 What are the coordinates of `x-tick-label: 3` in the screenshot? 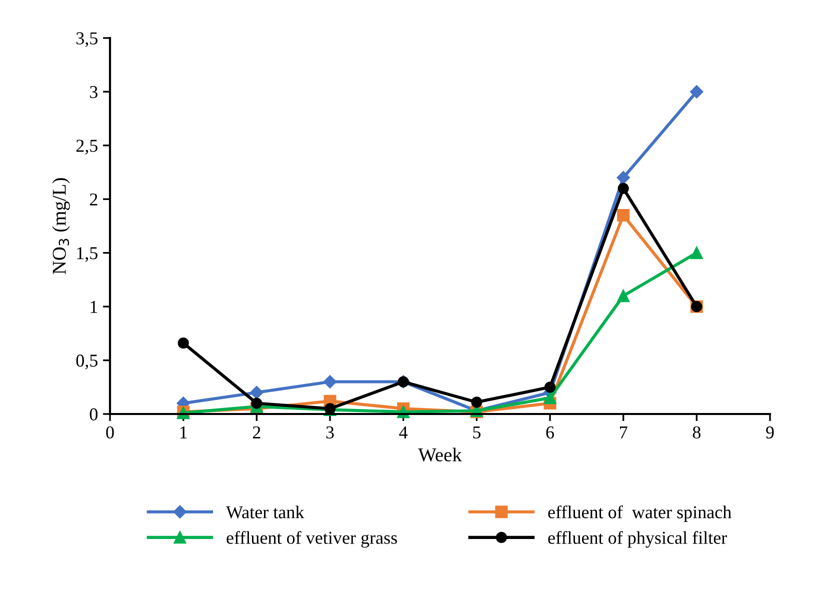 It's located at (330, 432).